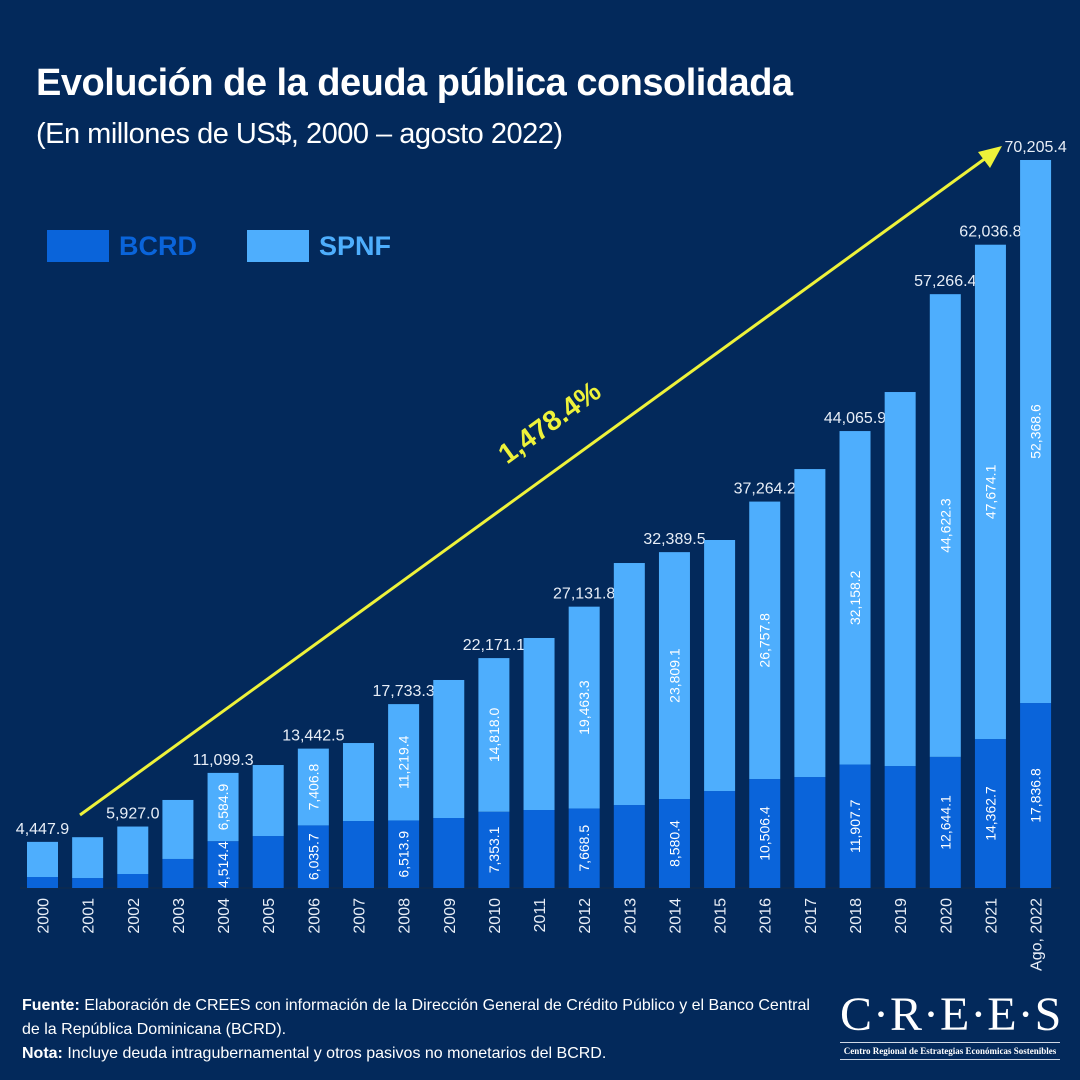 The image size is (1080, 1080). I want to click on growth-arrow-head, so click(990, 157).